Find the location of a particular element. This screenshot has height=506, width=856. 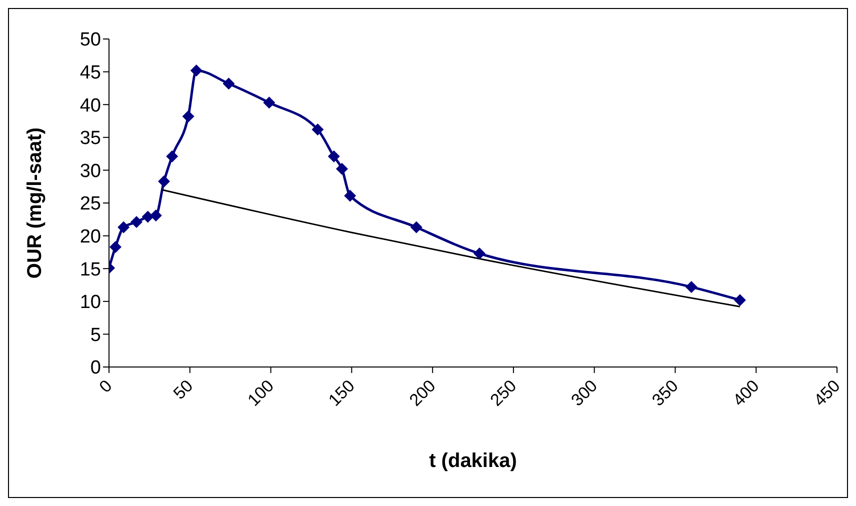

y-tick-label: 15 is located at coordinates (90, 269).